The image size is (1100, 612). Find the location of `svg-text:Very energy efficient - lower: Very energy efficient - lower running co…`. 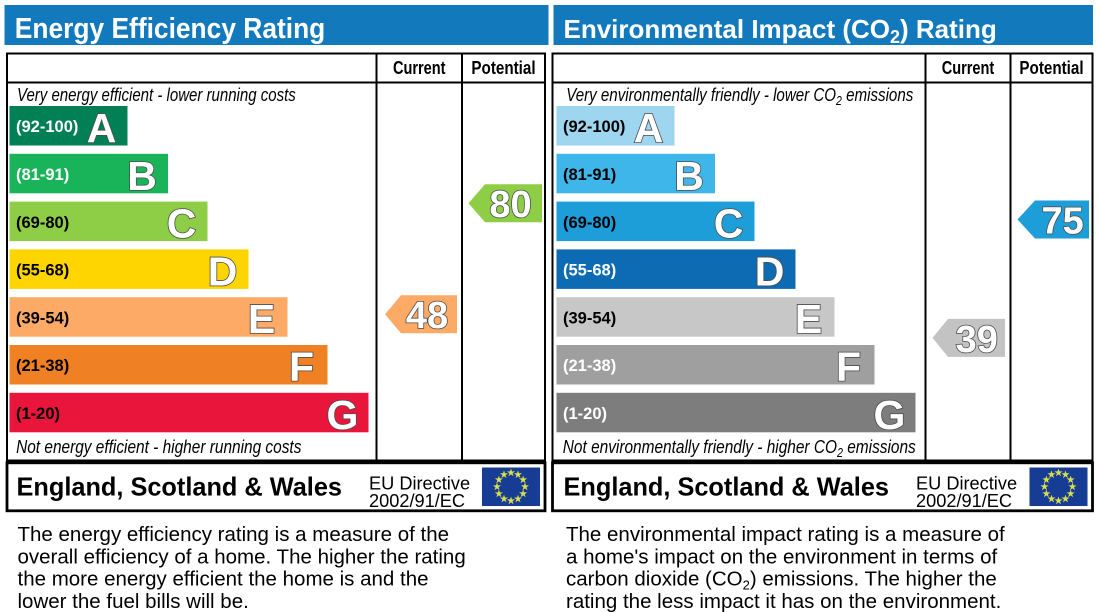

svg-text:Very energy efficient - lower: Very energy efficient - lower running co… is located at coordinates (156, 94).